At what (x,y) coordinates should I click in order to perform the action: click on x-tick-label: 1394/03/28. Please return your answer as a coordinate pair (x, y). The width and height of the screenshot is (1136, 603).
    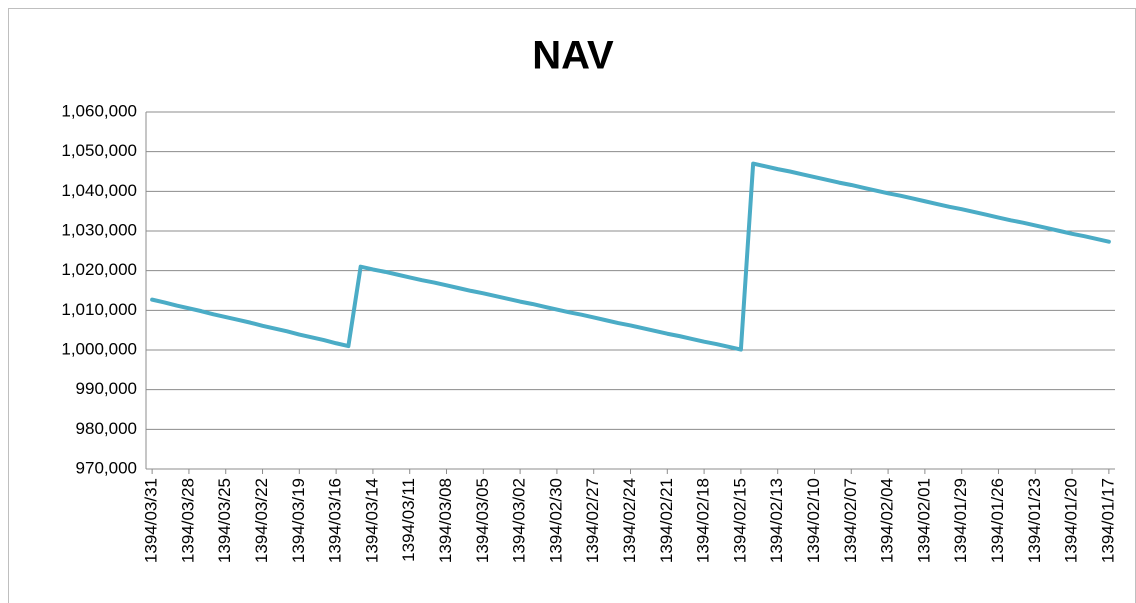
    Looking at the image, I should click on (187, 520).